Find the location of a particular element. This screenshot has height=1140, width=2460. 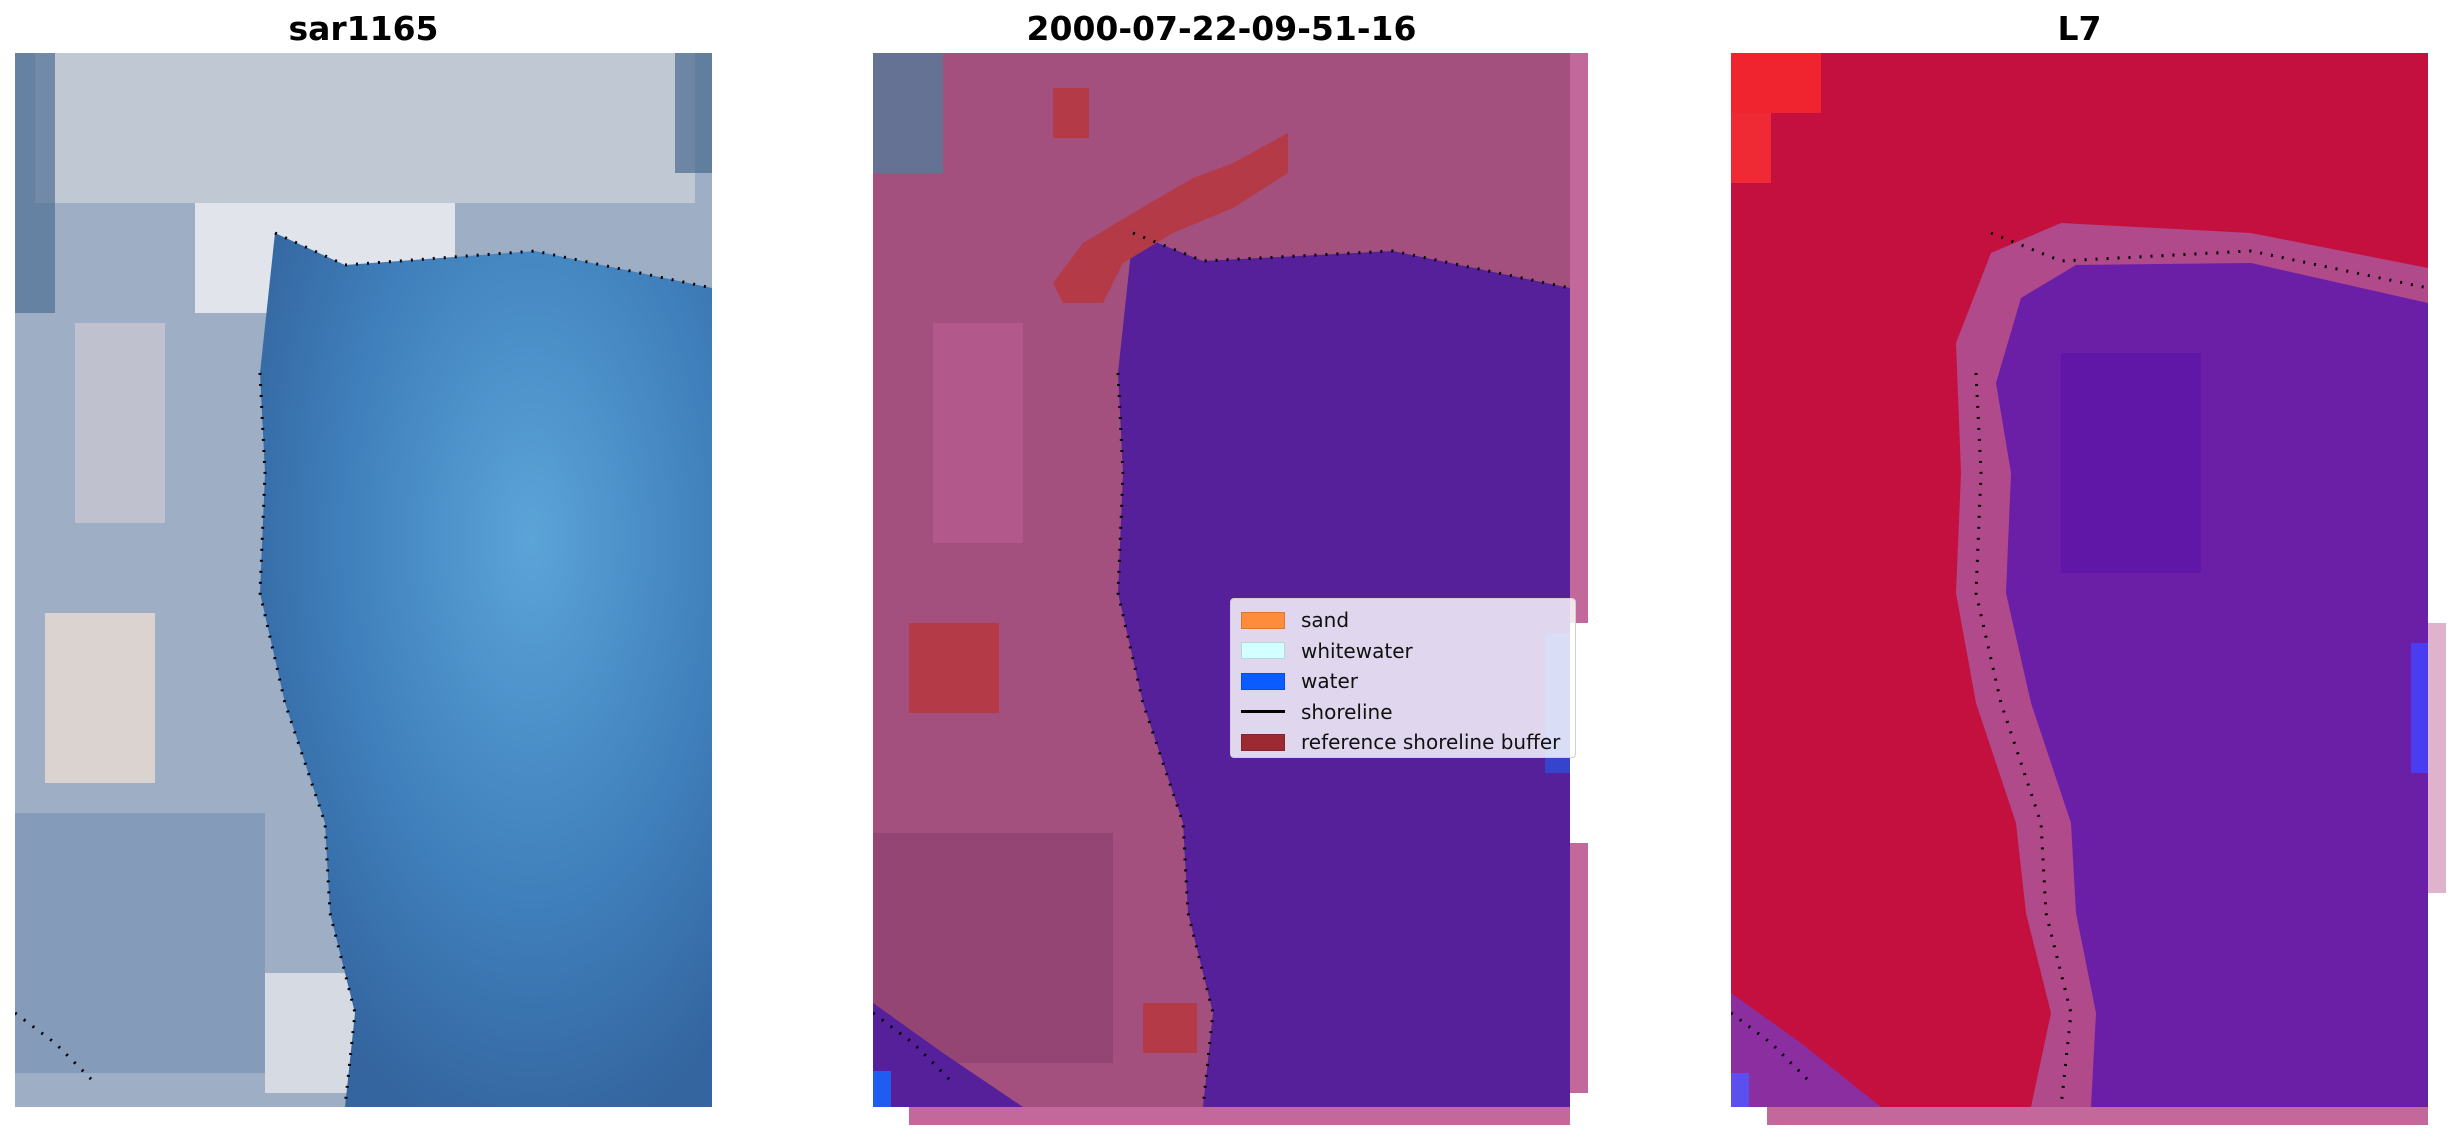

legend-item-shoreline: shoreline is located at coordinates (1403, 712).